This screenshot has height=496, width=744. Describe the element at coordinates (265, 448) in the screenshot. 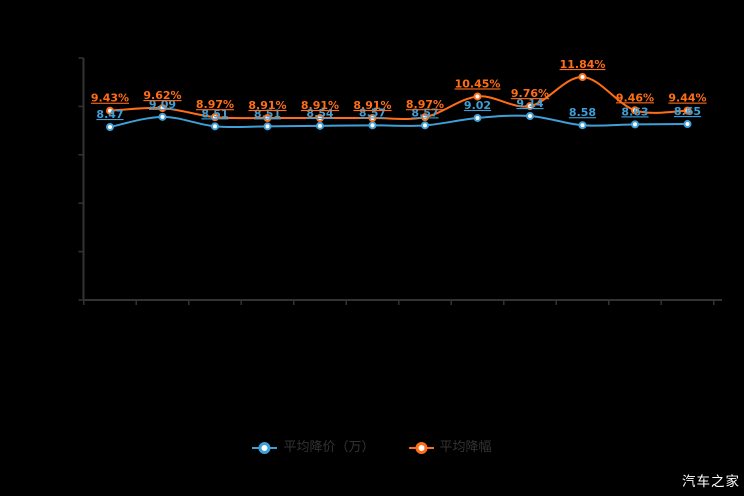

I see `legend-line-marker-blue-icon` at that location.